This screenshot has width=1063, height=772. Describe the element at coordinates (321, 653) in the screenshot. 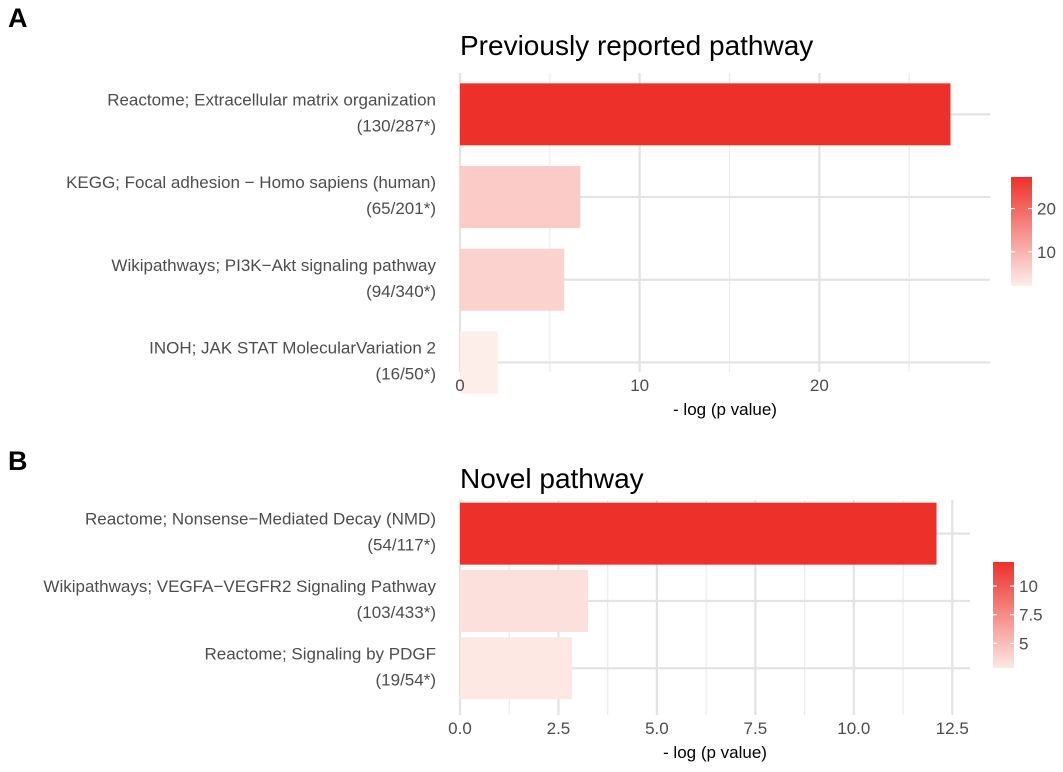

I see `category-label: Reactome; Signaling by PDGF` at that location.